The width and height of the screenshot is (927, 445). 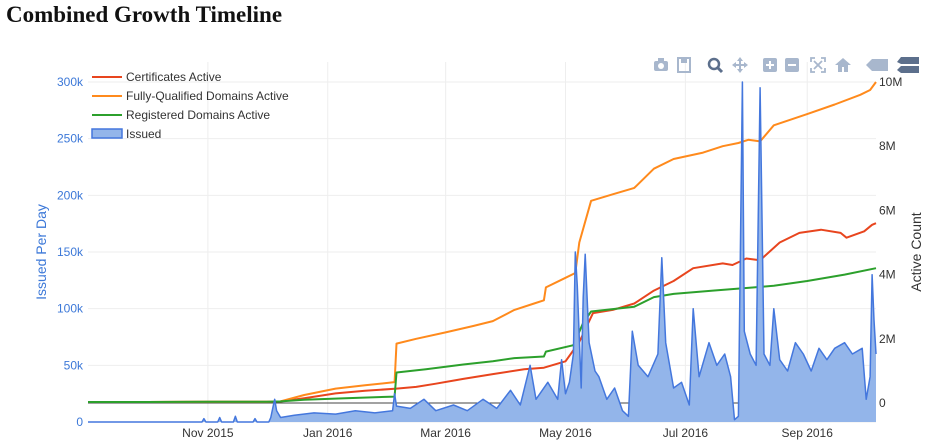 What do you see at coordinates (887, 275) in the screenshot?
I see `y2-tick-label: 4M` at bounding box center [887, 275].